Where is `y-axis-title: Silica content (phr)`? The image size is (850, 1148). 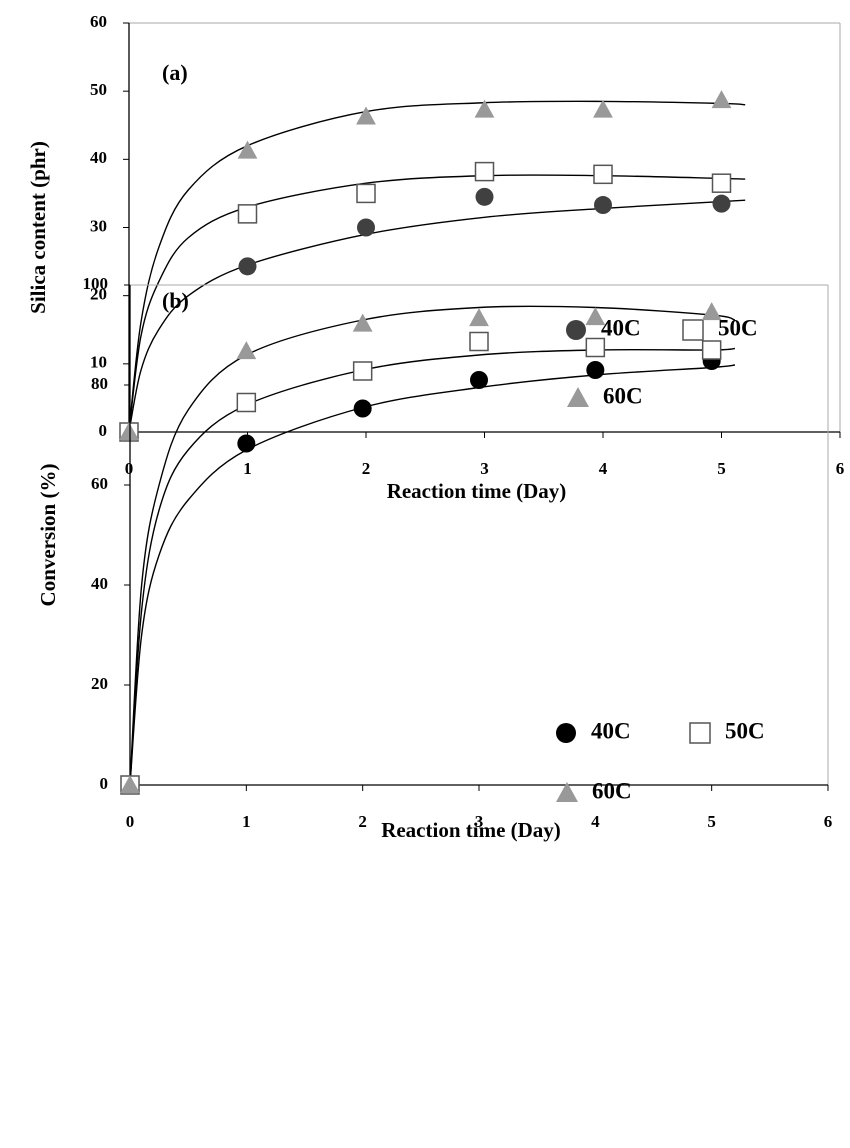 y-axis-title: Silica content (phr) is located at coordinates (38, 227).